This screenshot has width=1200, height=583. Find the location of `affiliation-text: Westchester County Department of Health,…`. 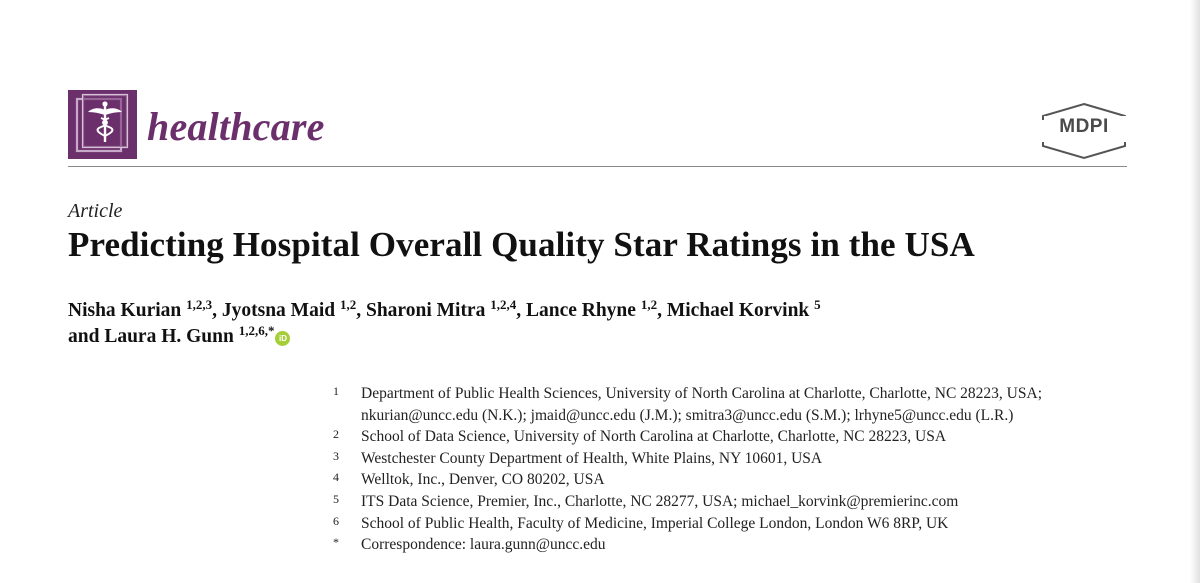

affiliation-text: Westchester County Department of Health,… is located at coordinates (592, 458).